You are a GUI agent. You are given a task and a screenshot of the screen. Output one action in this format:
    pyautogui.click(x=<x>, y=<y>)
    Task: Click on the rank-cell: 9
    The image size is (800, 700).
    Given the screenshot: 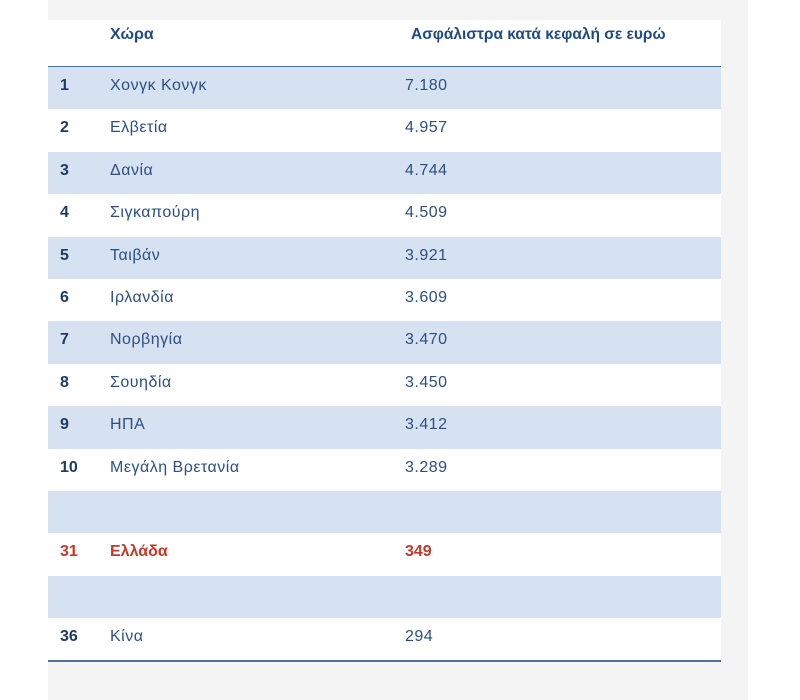 What is the action you would take?
    pyautogui.click(x=64, y=425)
    